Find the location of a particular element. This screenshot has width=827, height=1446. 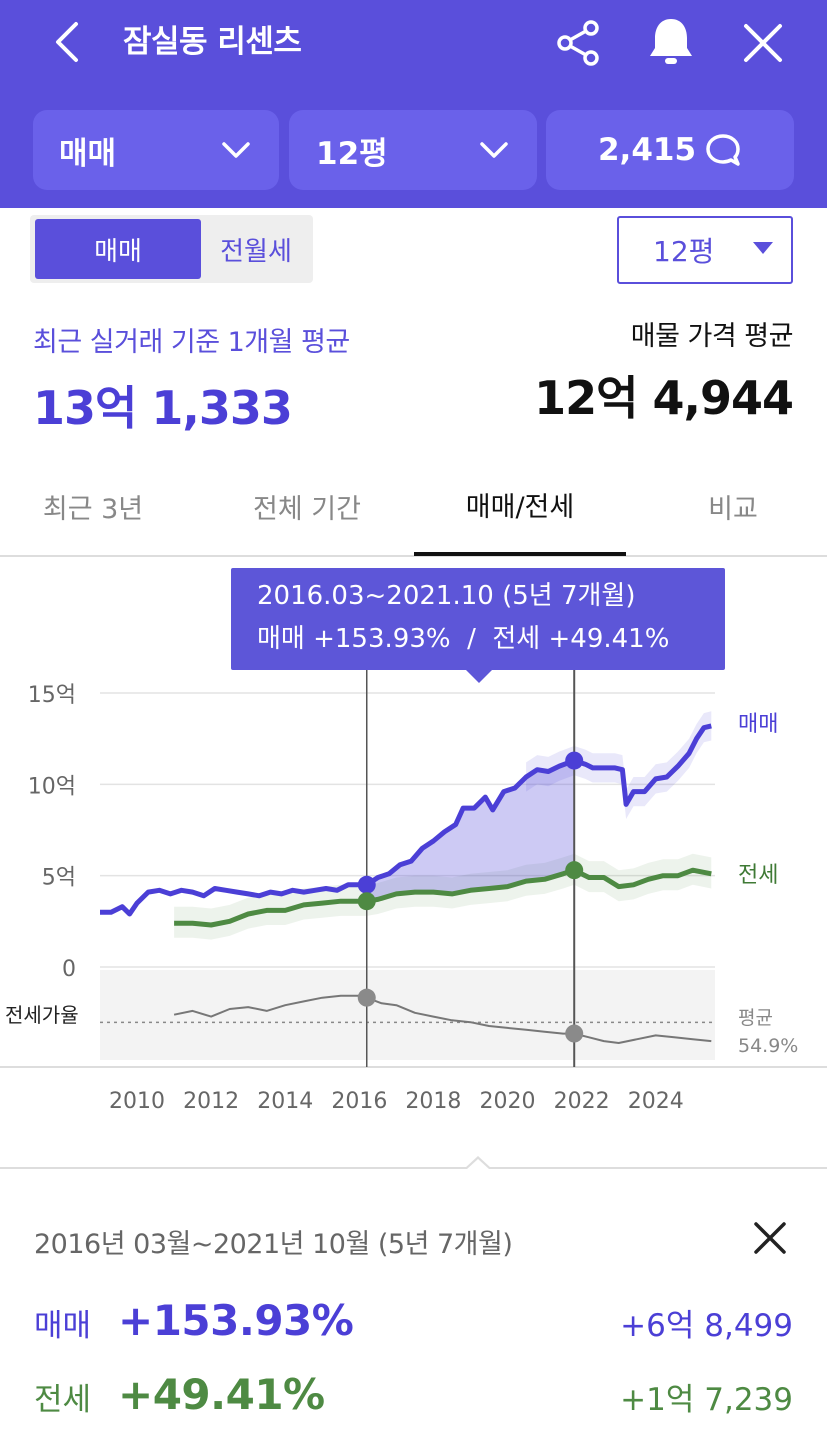

x-tick-label: 2024 is located at coordinates (656, 1101).